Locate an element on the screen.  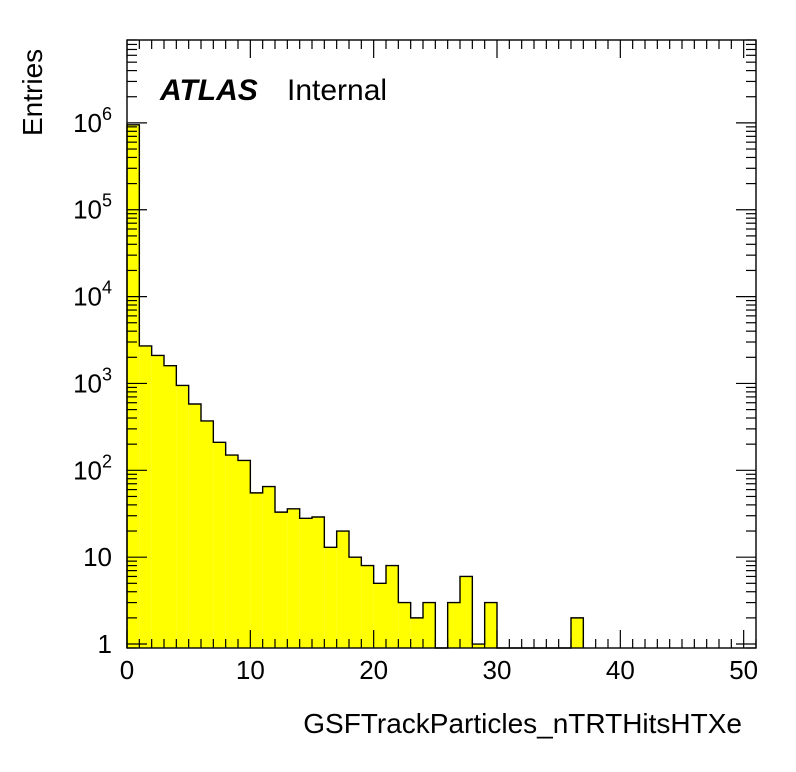
y-tick-labels: 1 10 10² 10³ 10⁴ 10⁵ 10⁶ is located at coordinates (92, 381).